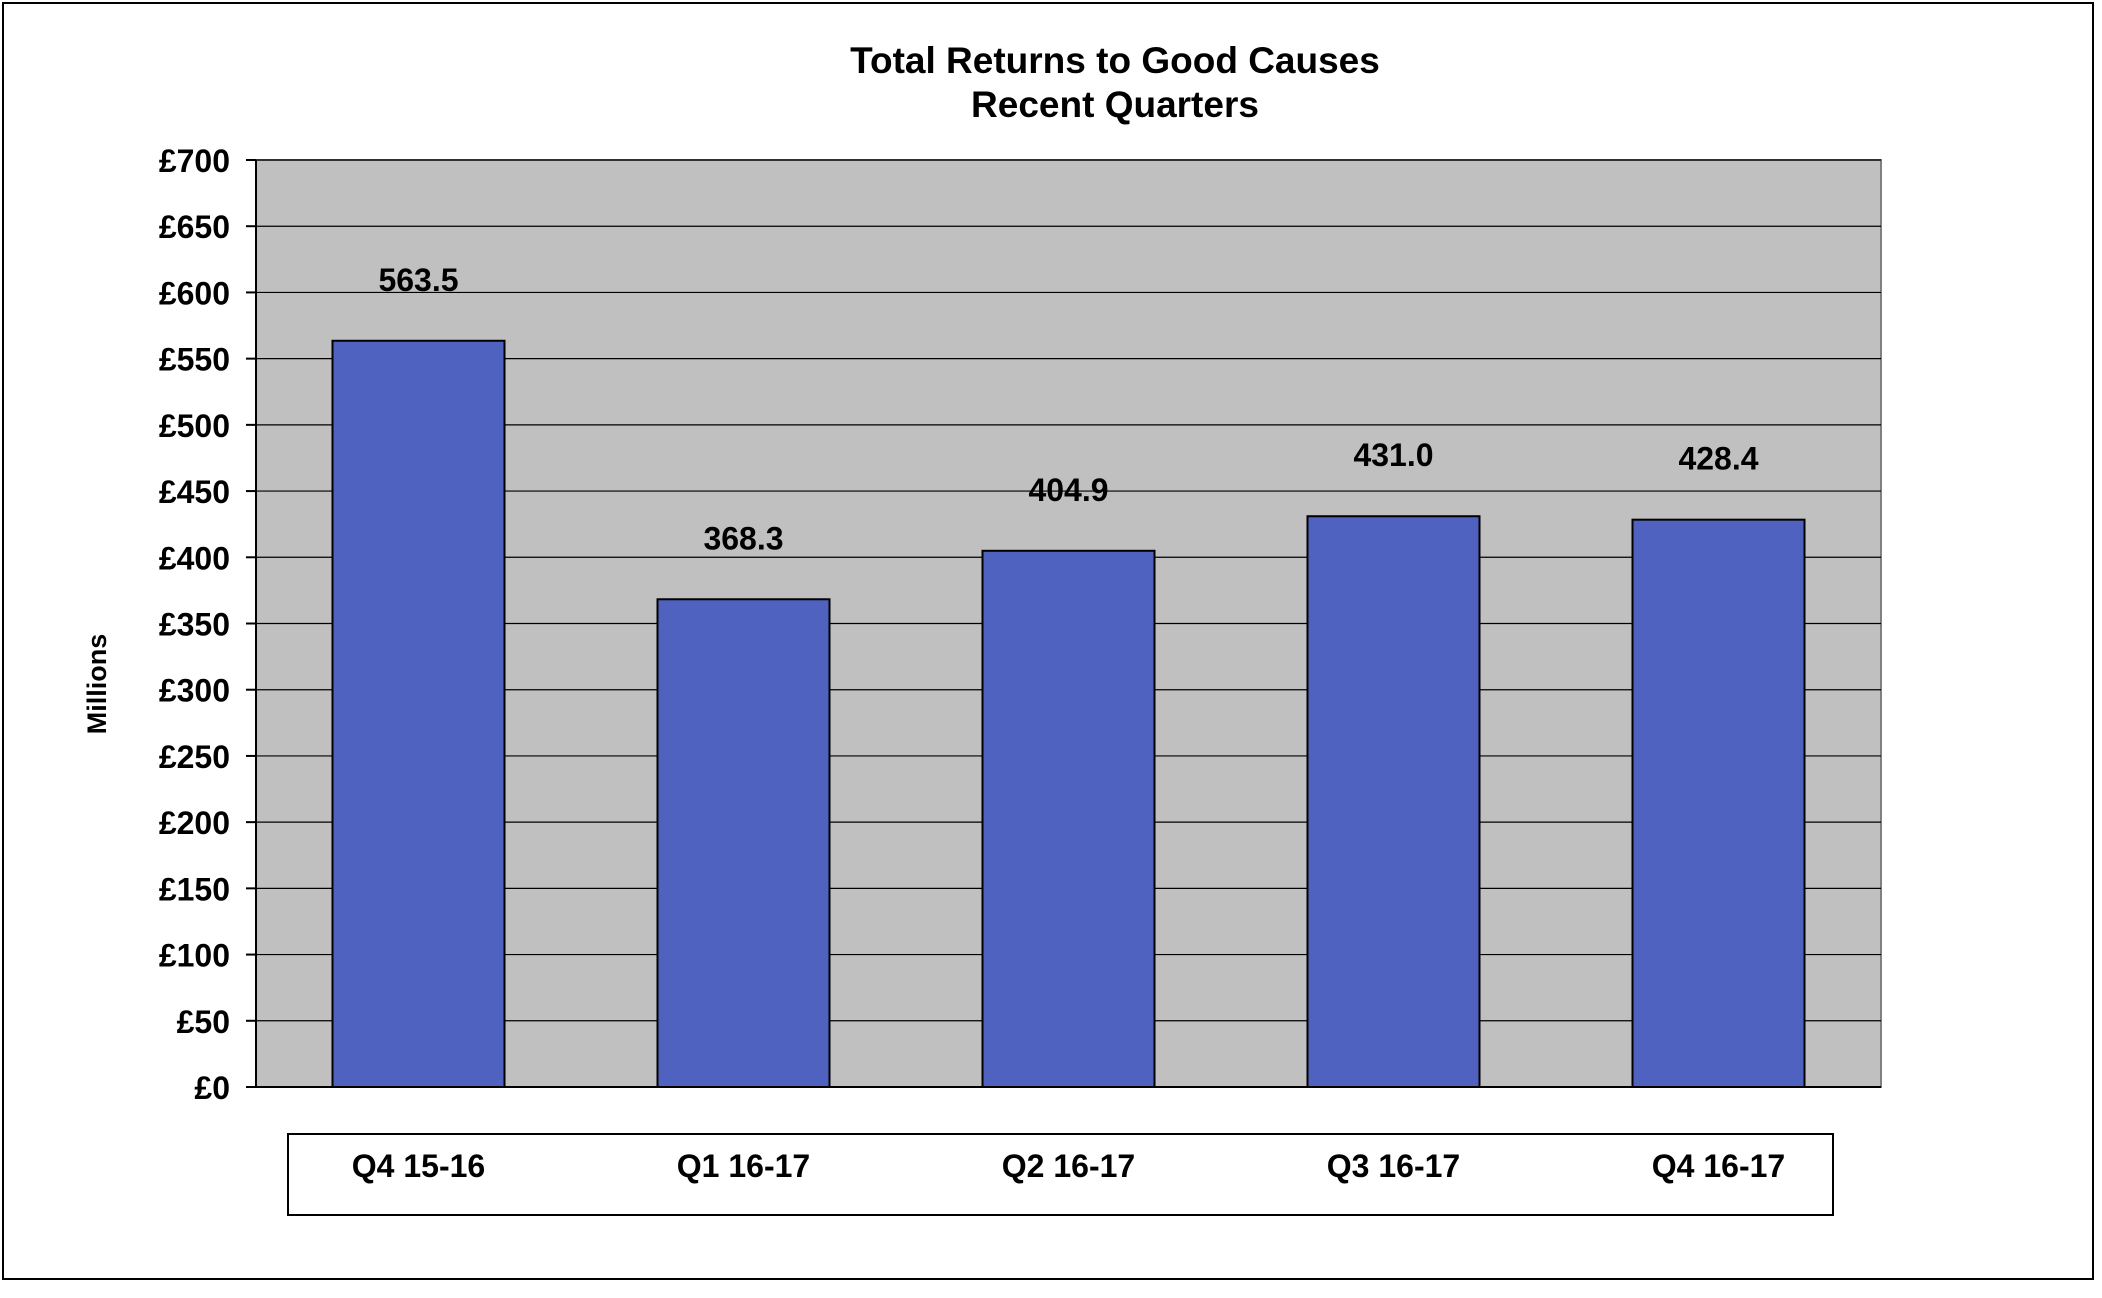  What do you see at coordinates (1115, 60) in the screenshot?
I see `chart-title: Total Returns to Good Causes` at bounding box center [1115, 60].